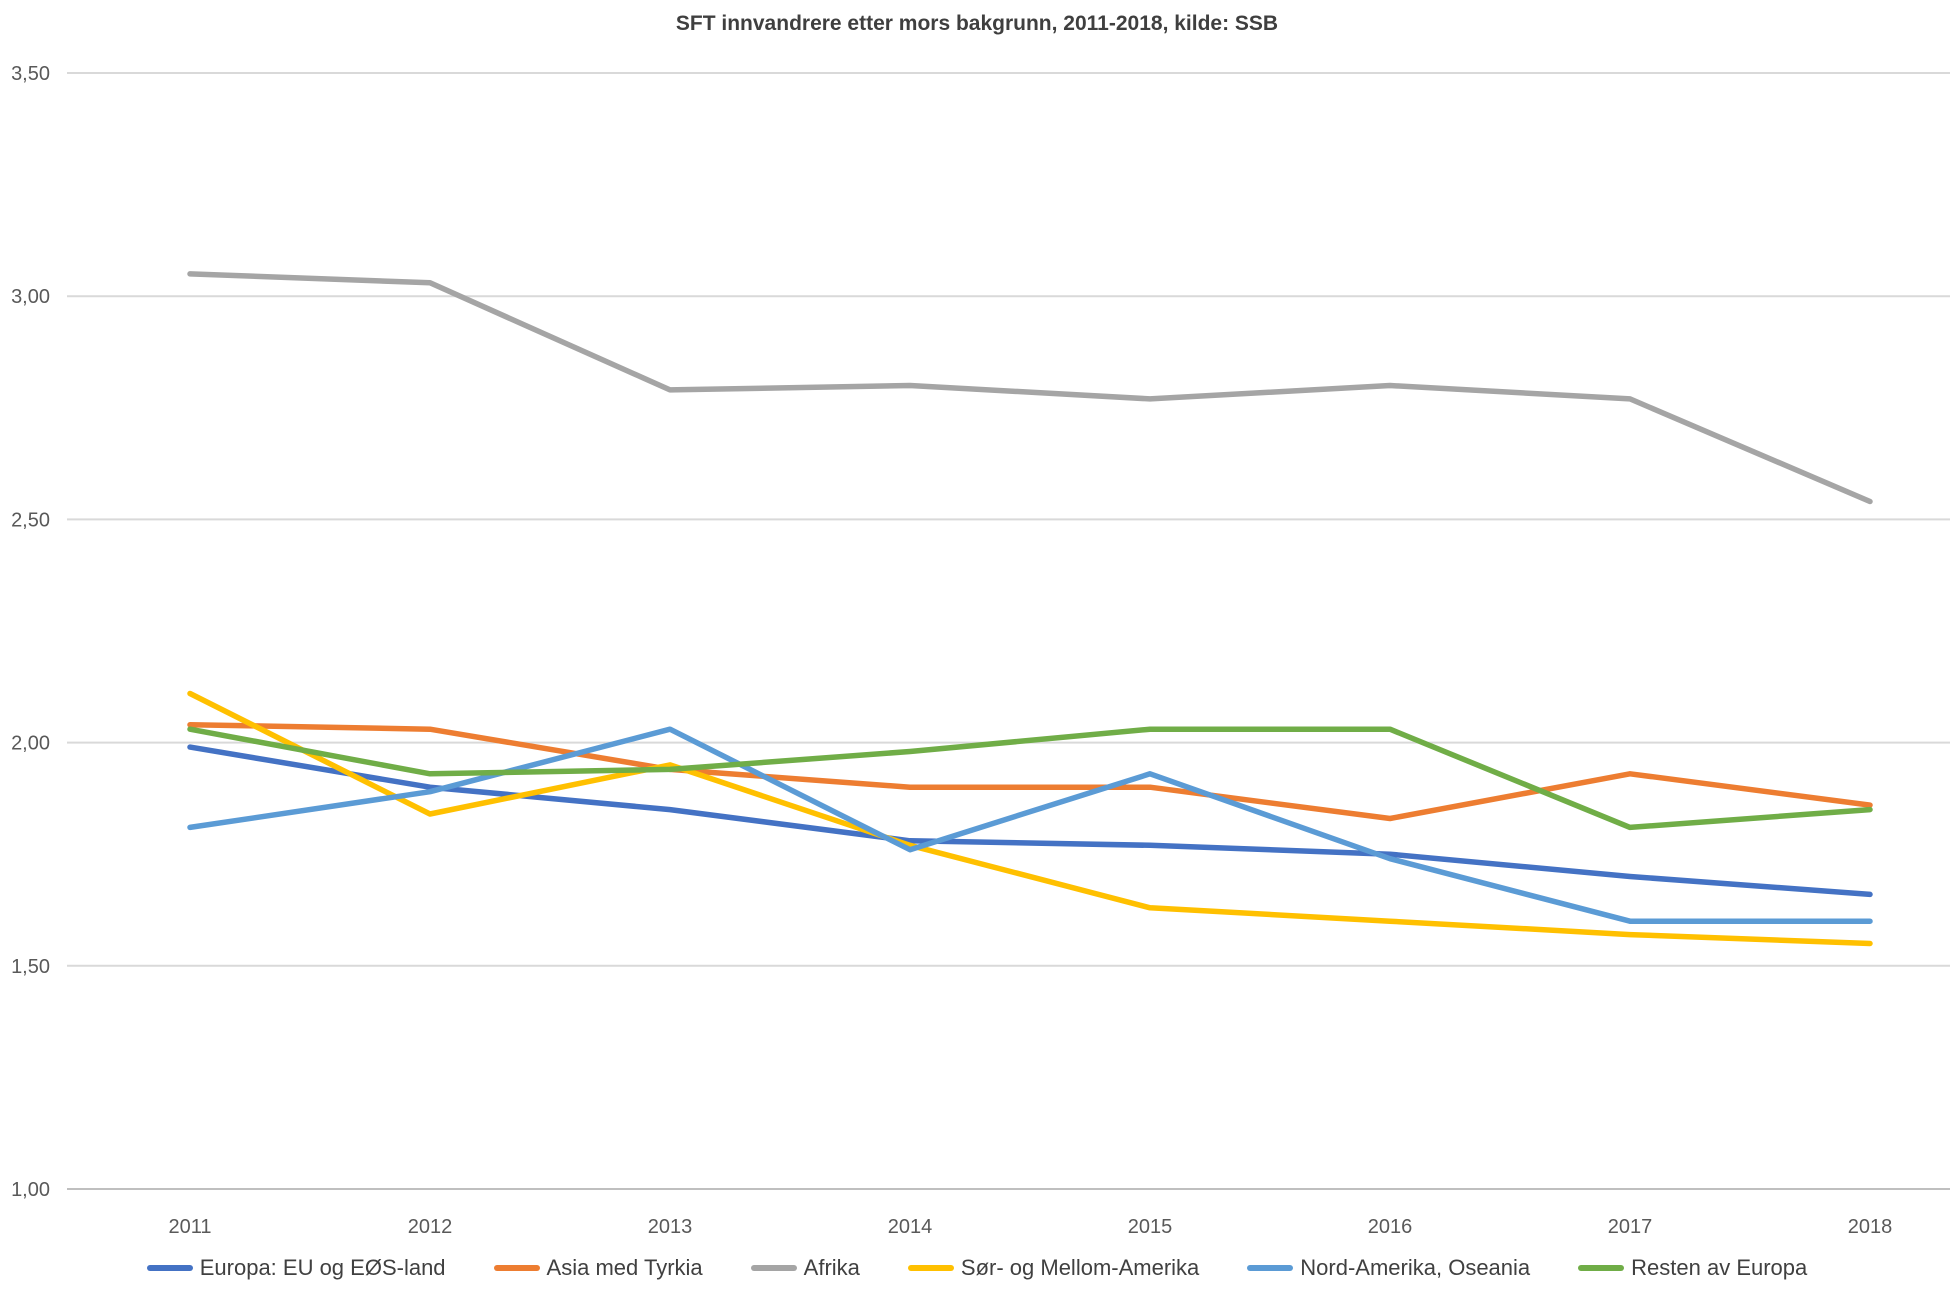 This screenshot has width=1954, height=1298. What do you see at coordinates (1390, 1227) in the screenshot?
I see `x-axis-tick-label: 2016` at bounding box center [1390, 1227].